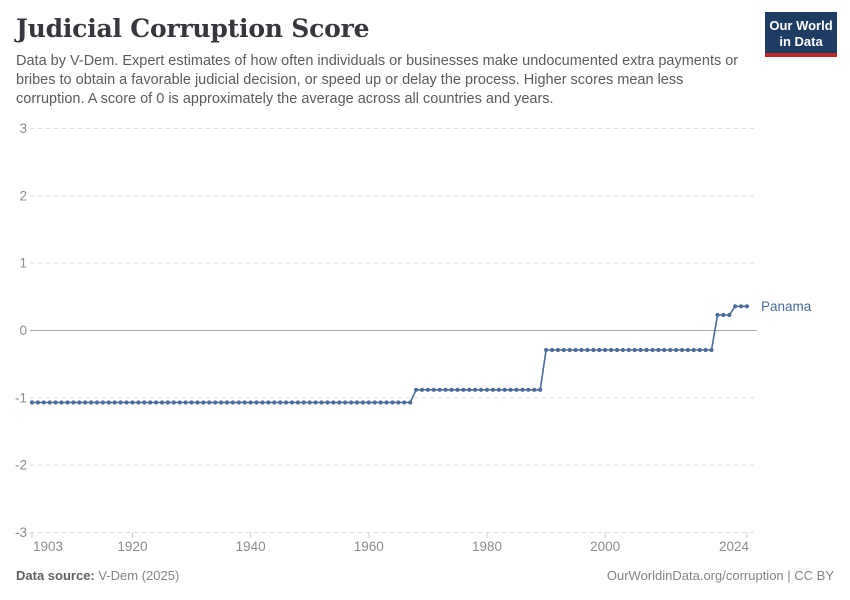 The width and height of the screenshot is (850, 600). I want to click on attribution-link: OurWorldinData.org/corruption | CC BY, so click(720, 575).